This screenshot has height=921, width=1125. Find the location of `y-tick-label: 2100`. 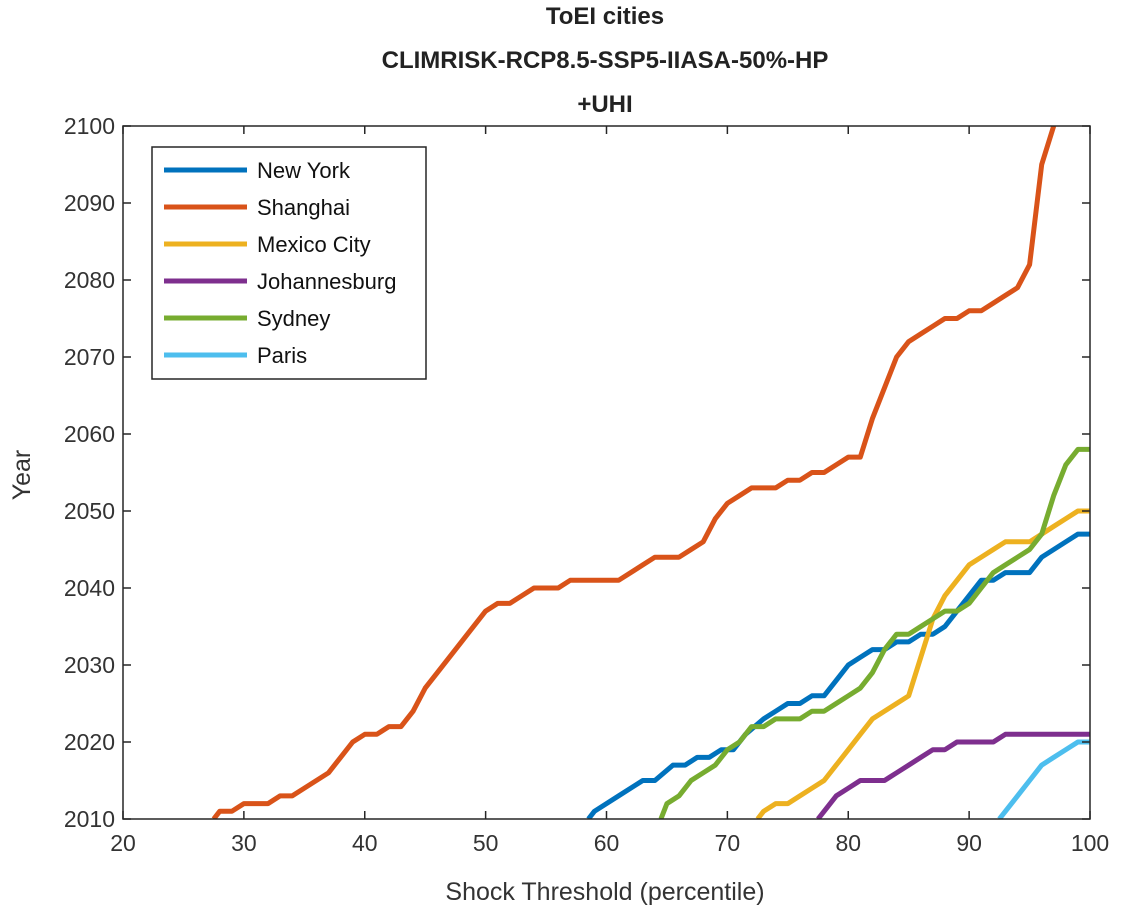

y-tick-label: 2100 is located at coordinates (89, 126).